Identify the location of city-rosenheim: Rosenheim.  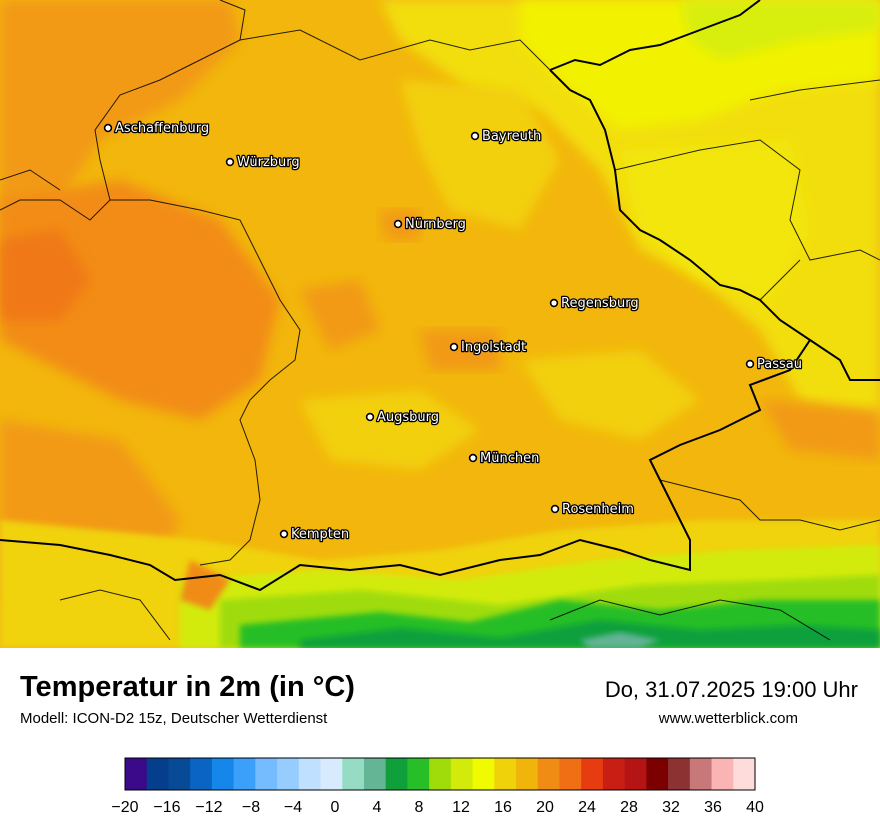
(592, 509).